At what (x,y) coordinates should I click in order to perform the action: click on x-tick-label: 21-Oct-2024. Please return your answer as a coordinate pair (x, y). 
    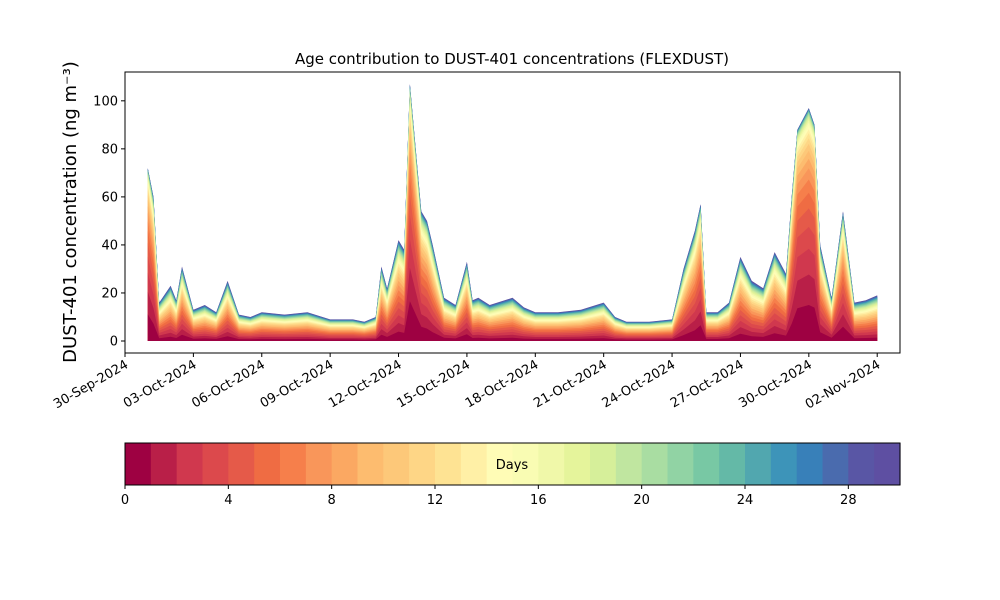
    Looking at the image, I should click on (570, 384).